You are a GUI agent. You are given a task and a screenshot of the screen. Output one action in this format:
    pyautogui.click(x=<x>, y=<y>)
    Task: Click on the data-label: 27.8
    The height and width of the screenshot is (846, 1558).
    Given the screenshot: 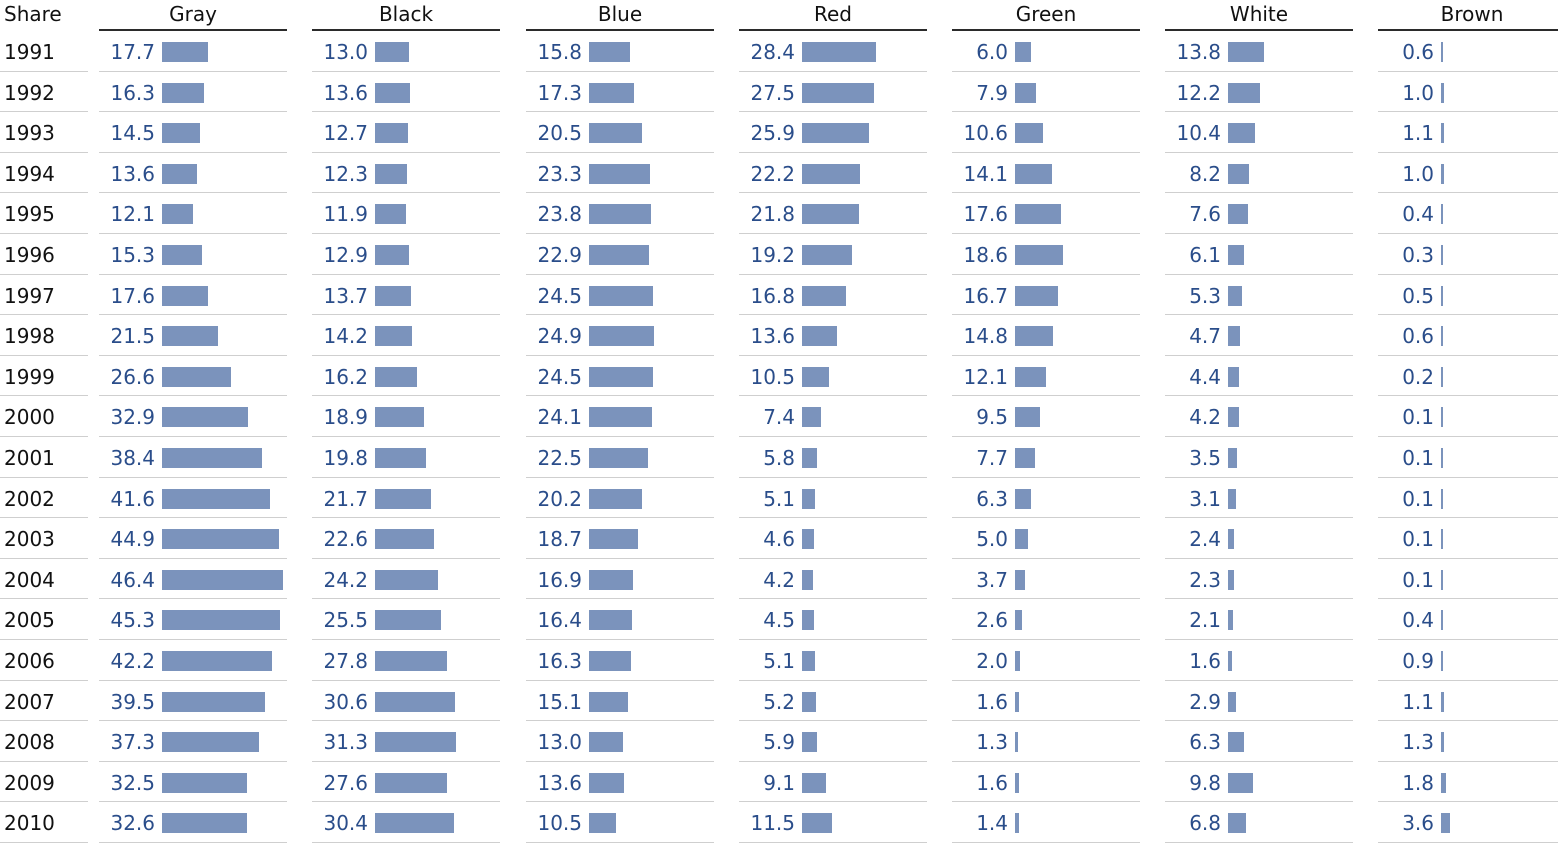 What is the action you would take?
    pyautogui.click(x=345, y=661)
    